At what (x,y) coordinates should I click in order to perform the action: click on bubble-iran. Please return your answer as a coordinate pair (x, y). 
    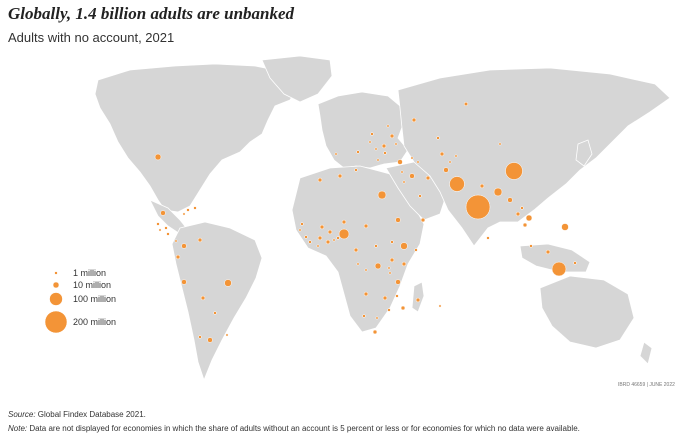
    Looking at the image, I should click on (428, 178).